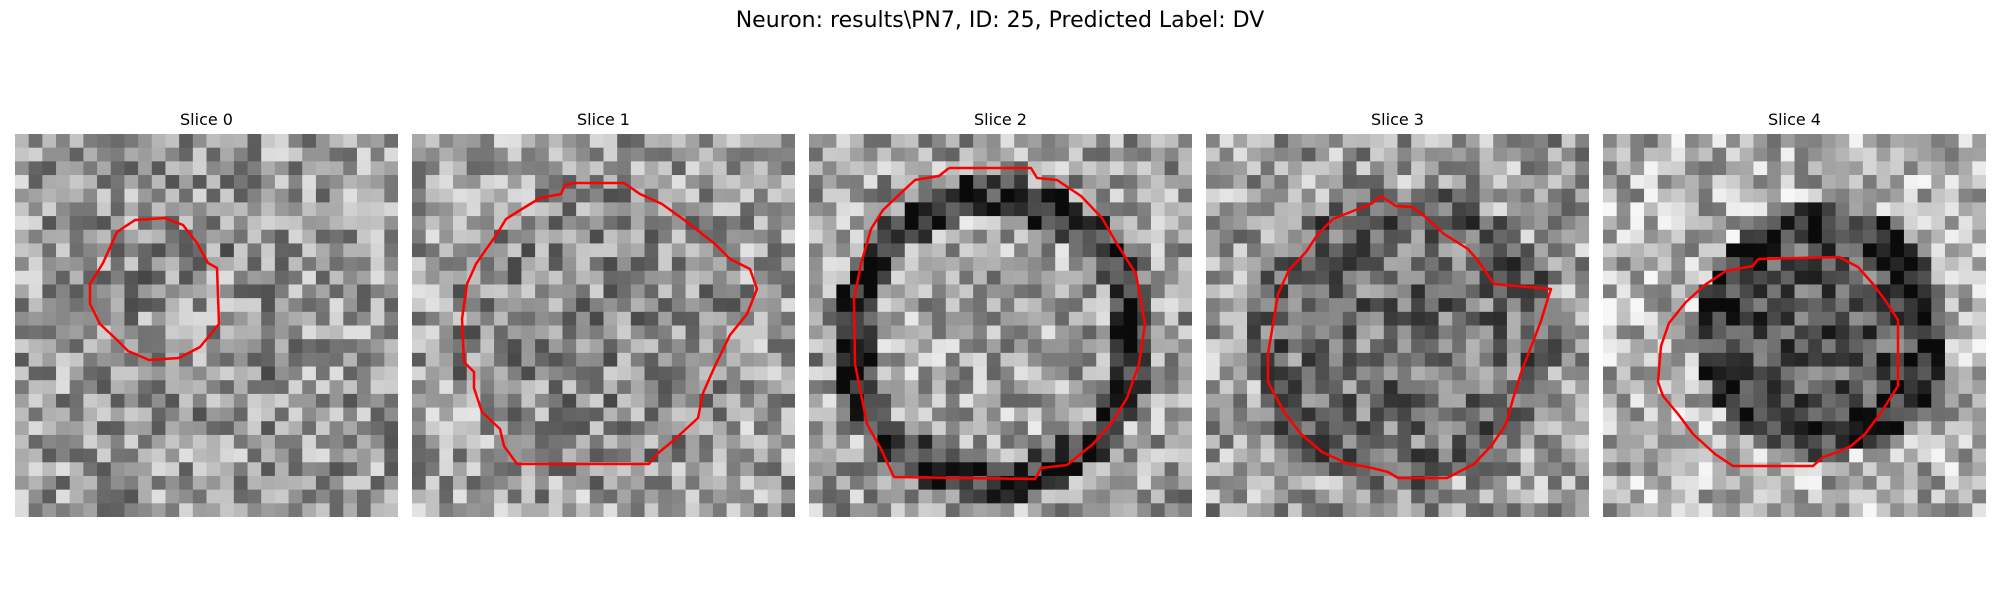  I want to click on slice-panel-4: Slice 4, so click(1794, 315).